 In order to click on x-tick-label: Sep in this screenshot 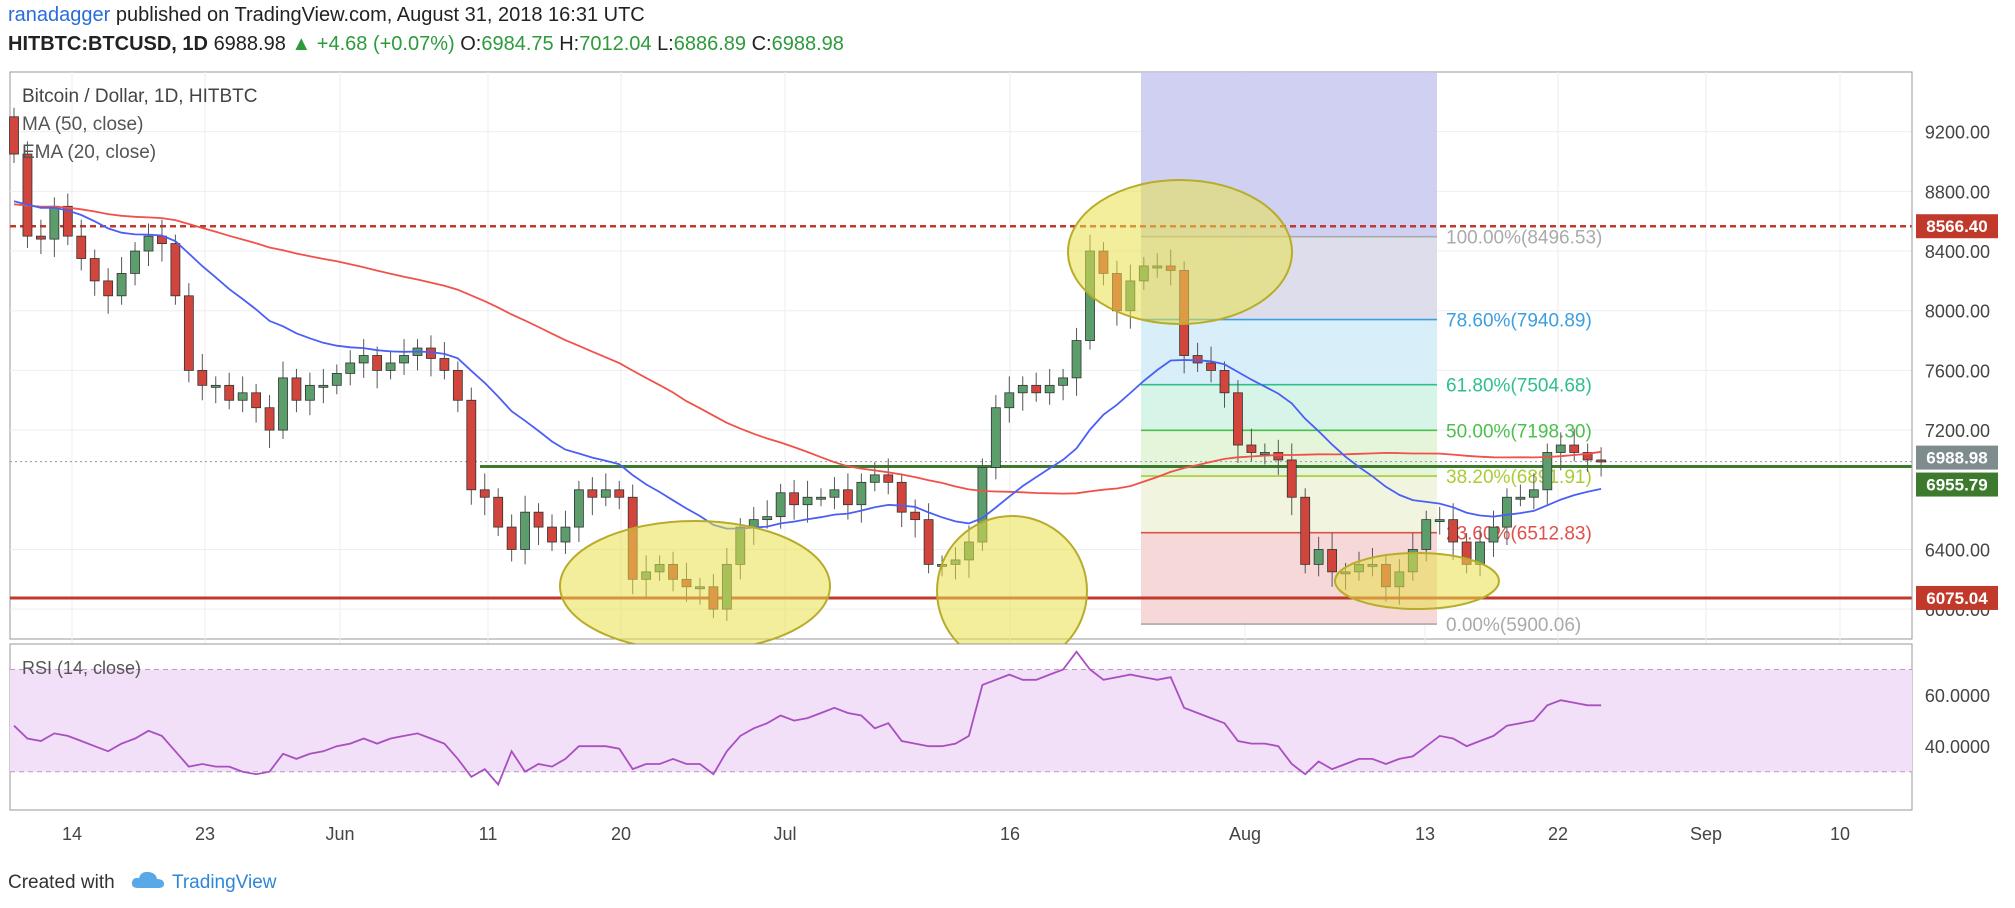, I will do `click(1706, 834)`.